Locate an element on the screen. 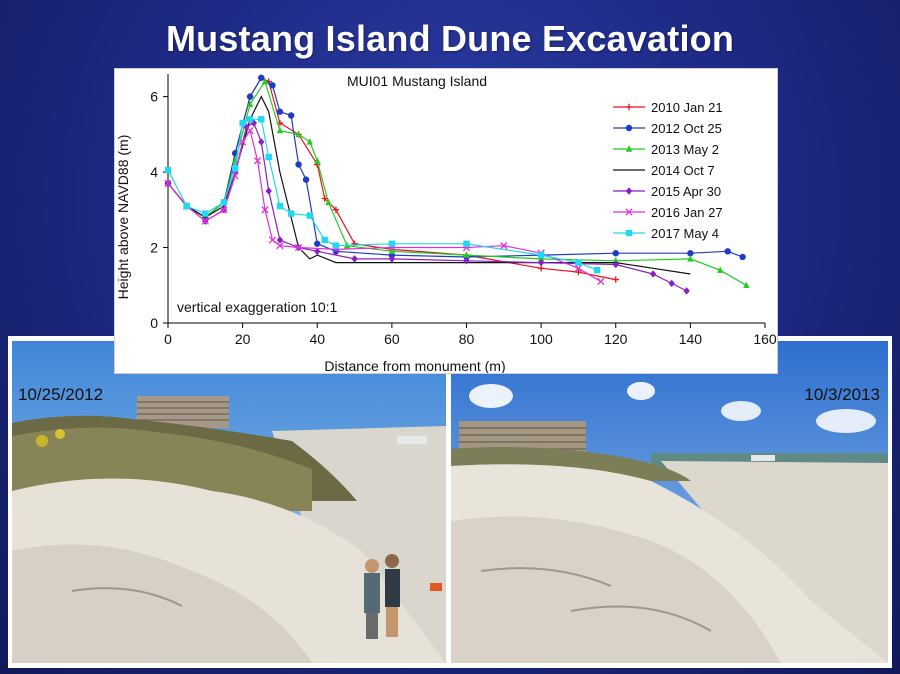 The height and width of the screenshot is (674, 900). legend-label: 2013 May 2 is located at coordinates (685, 149).